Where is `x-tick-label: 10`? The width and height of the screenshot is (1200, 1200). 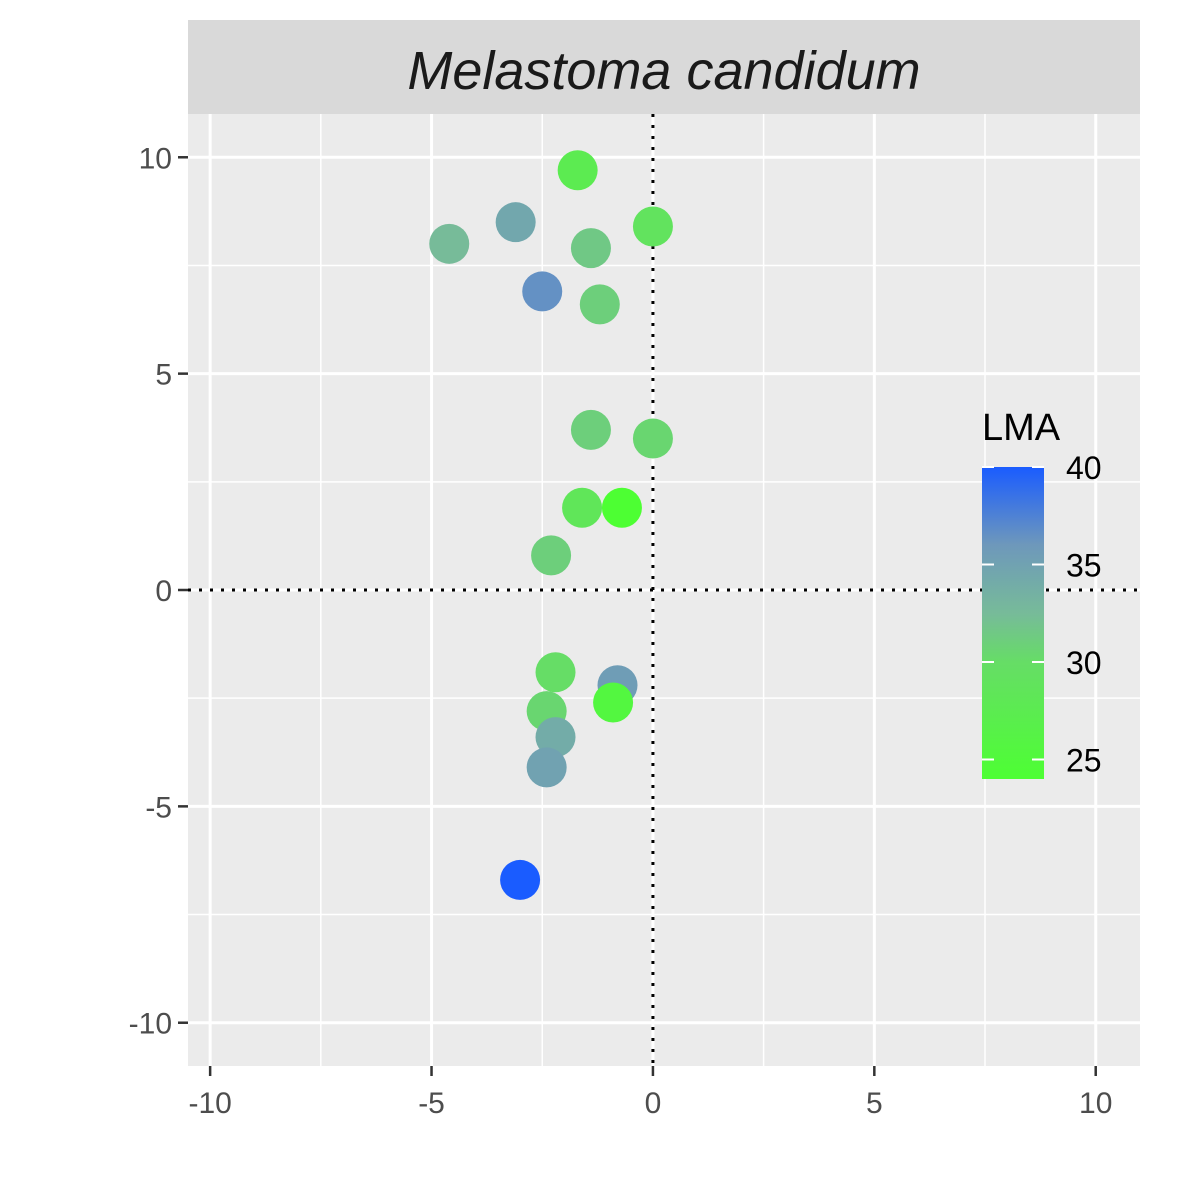 x-tick-label: 10 is located at coordinates (1095, 1103).